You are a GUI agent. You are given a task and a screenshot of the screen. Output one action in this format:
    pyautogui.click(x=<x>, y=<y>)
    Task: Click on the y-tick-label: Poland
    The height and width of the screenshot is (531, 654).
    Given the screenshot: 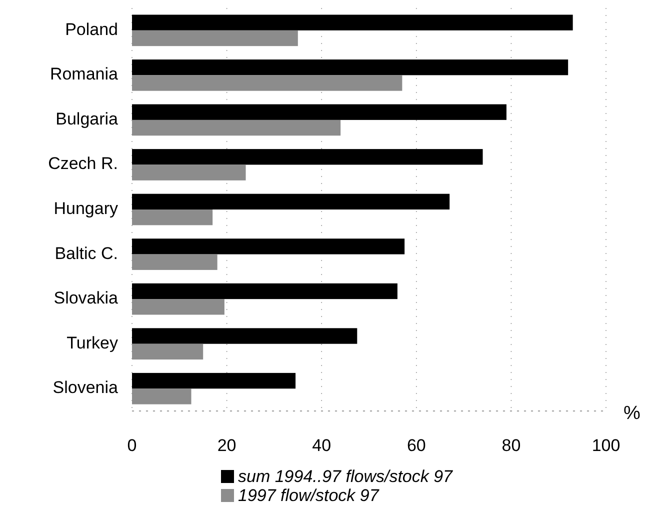 What is the action you would take?
    pyautogui.click(x=91, y=29)
    